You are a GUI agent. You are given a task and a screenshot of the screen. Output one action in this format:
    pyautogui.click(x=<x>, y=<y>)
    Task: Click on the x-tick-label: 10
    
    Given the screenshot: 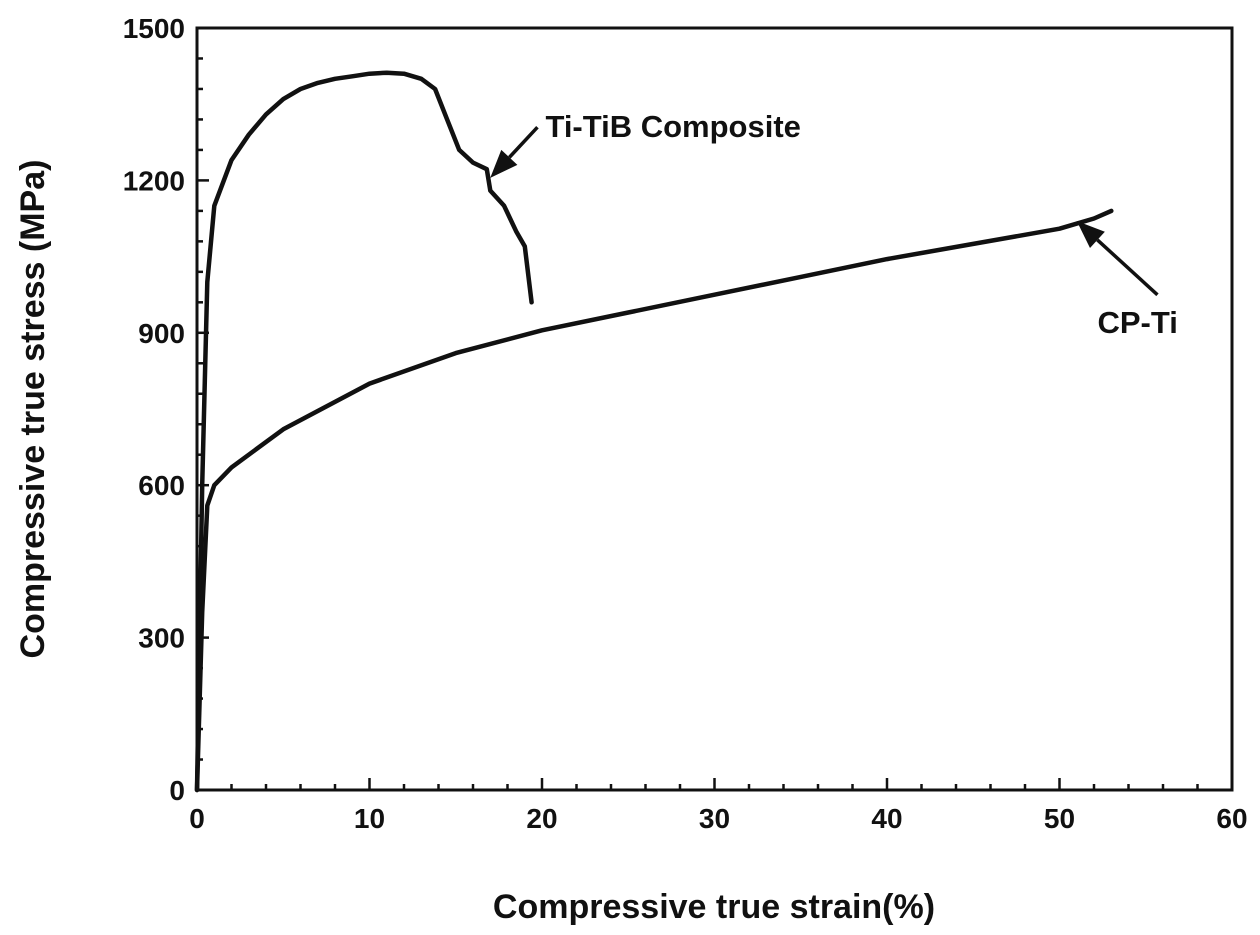 What is the action you would take?
    pyautogui.click(x=369, y=818)
    